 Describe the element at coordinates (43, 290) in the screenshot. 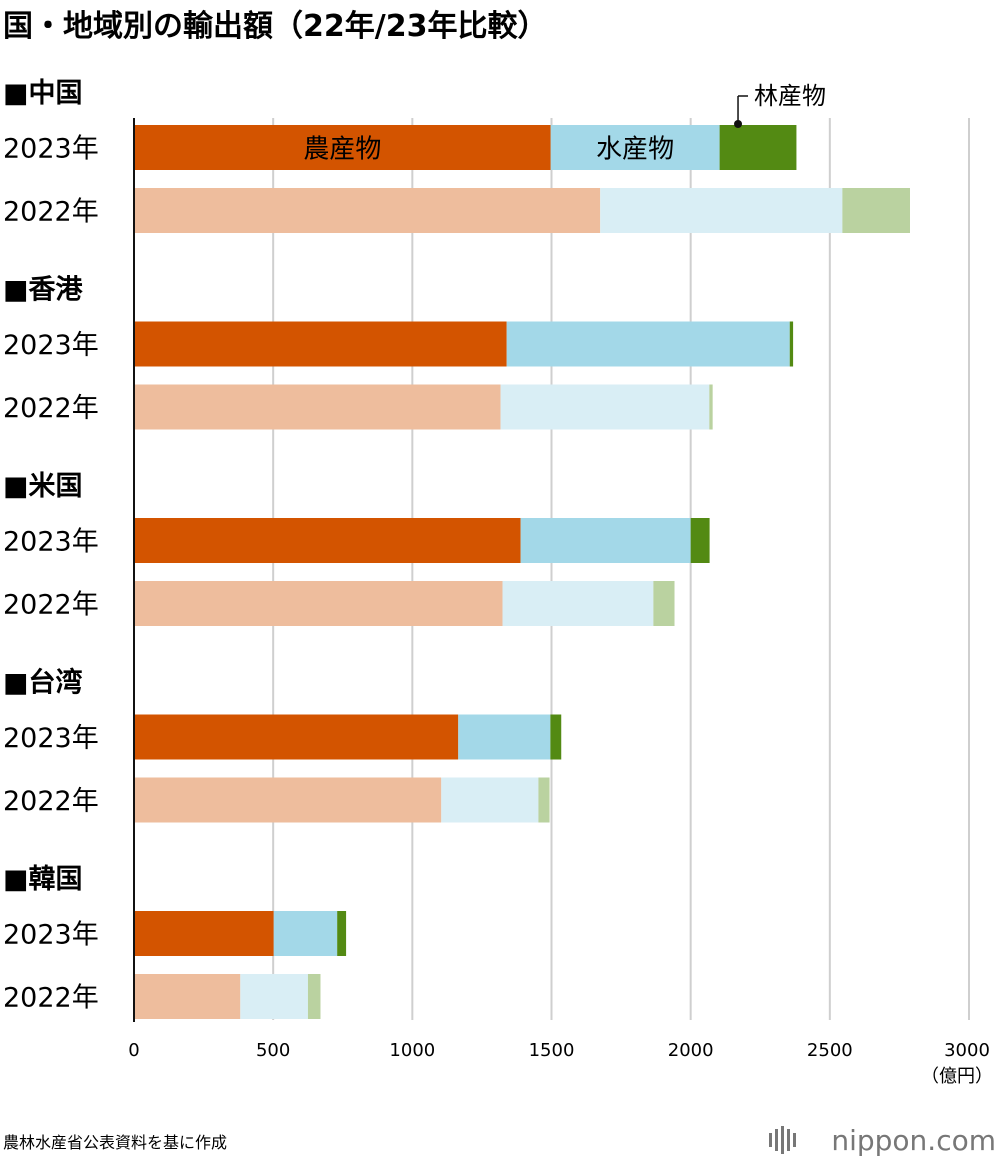

I see `group-label: ■香港` at that location.